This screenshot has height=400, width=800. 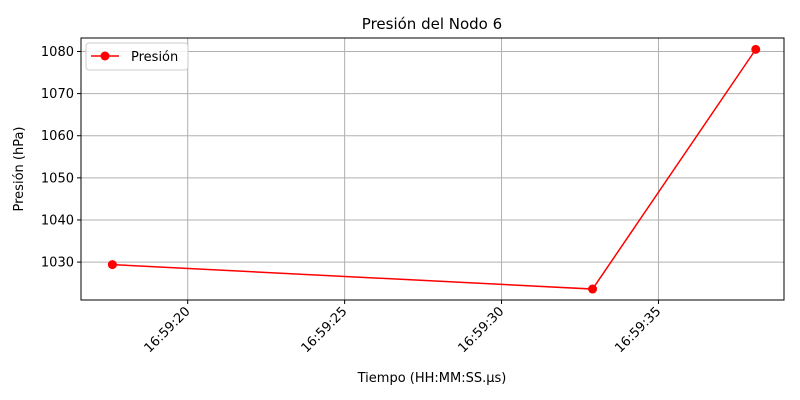 What do you see at coordinates (57, 136) in the screenshot?
I see `y-tick-label: 1060` at bounding box center [57, 136].